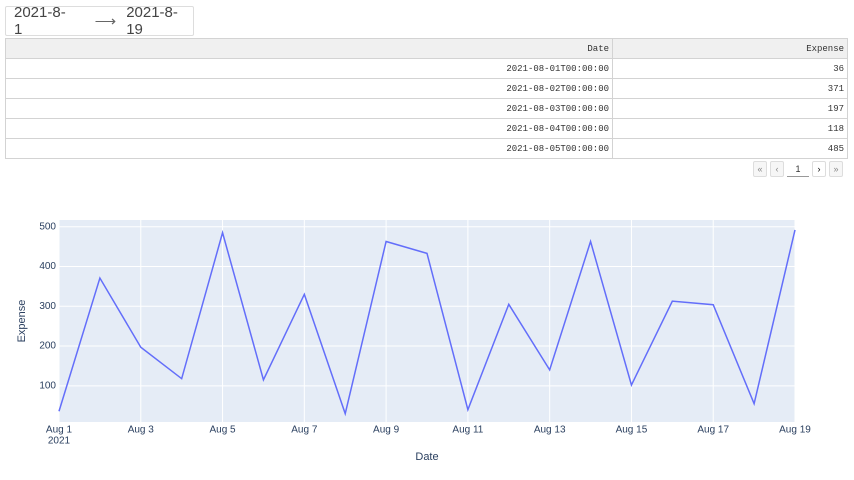  What do you see at coordinates (730, 148) in the screenshot?
I see `table-cell: 485` at bounding box center [730, 148].